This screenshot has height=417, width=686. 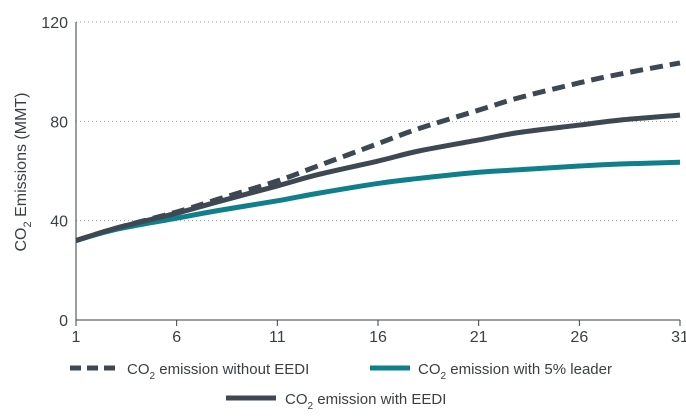 What do you see at coordinates (277, 337) in the screenshot?
I see `x-tick-label: 11` at bounding box center [277, 337].